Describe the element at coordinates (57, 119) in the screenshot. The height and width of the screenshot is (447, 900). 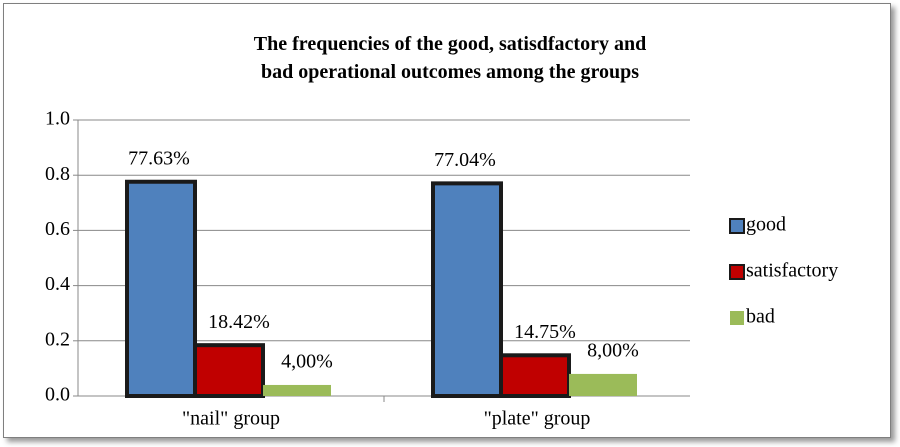
I see `y-tick-label: 1.0` at that location.